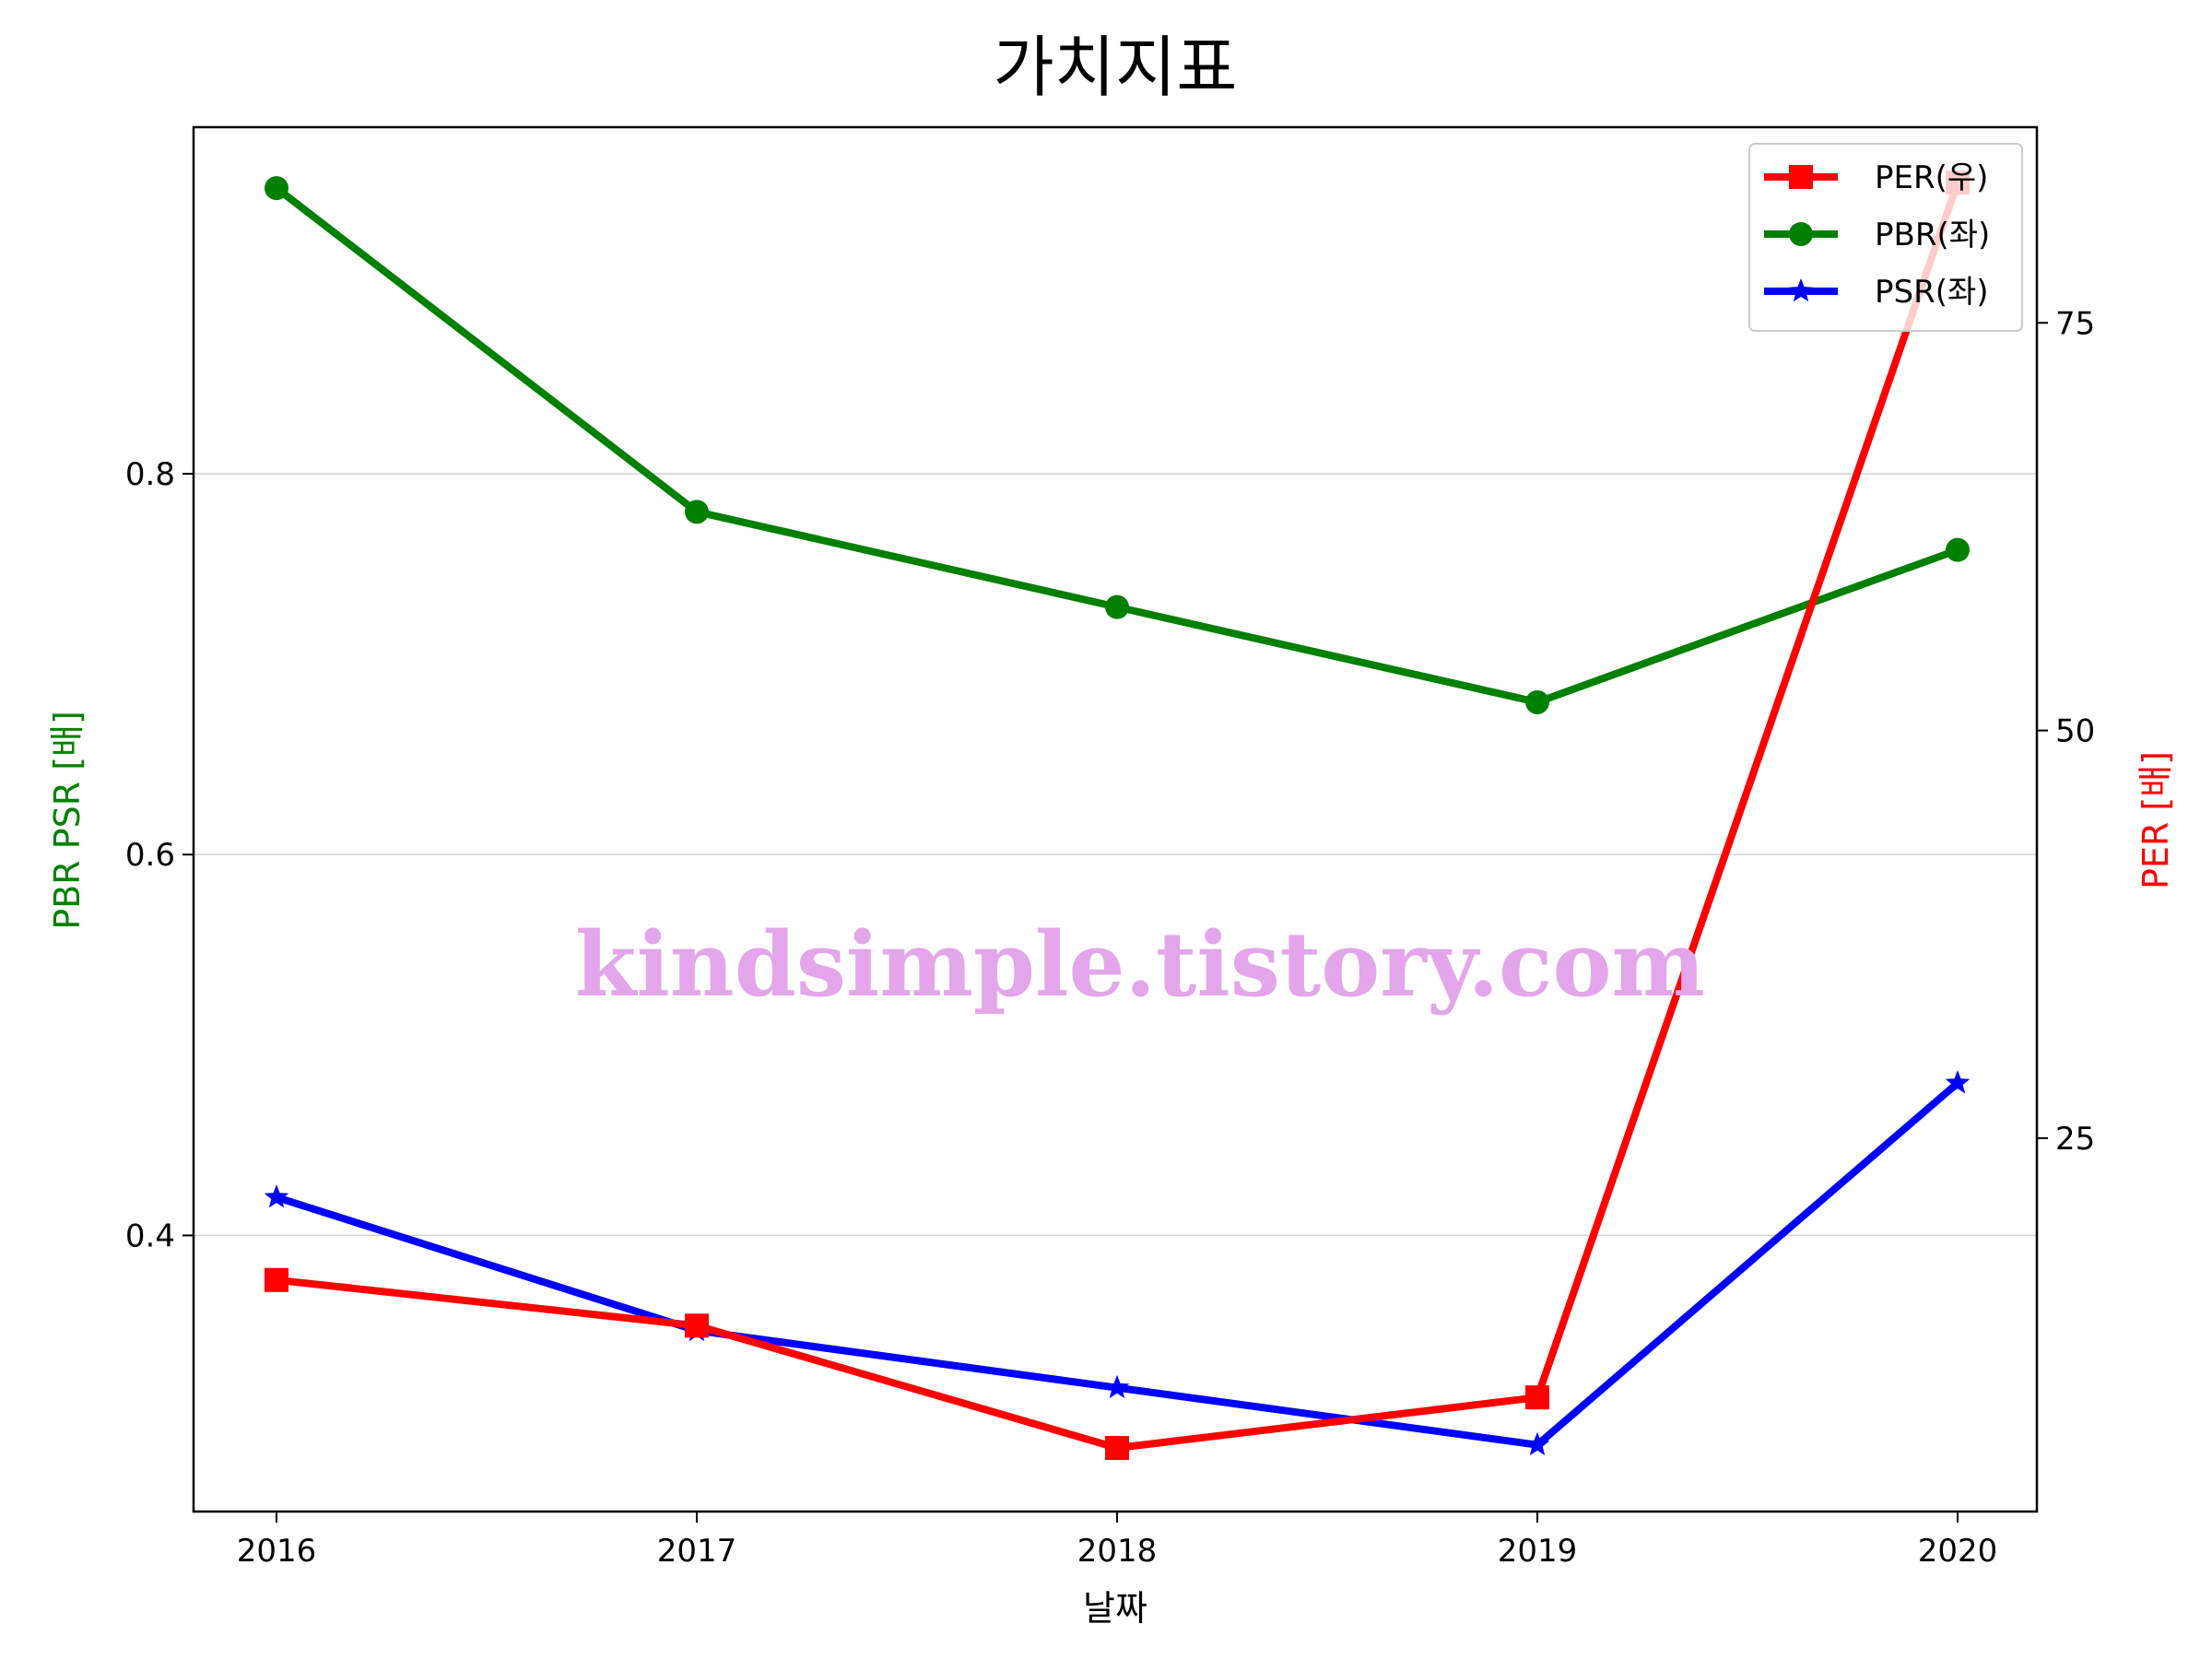 This screenshot has height=1659, width=2212. Describe the element at coordinates (150, 474) in the screenshot. I see `left-tick-label: 0.8` at that location.